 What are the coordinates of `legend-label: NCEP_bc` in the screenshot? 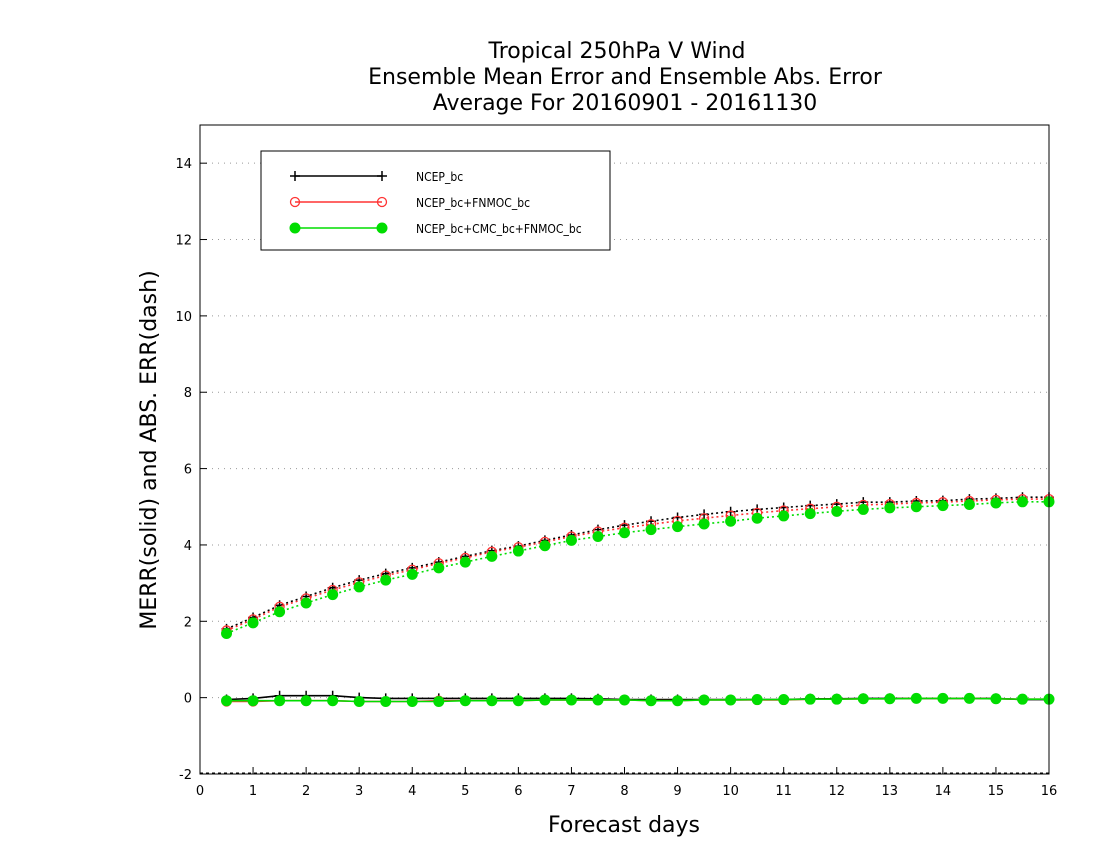 It's located at (439, 177).